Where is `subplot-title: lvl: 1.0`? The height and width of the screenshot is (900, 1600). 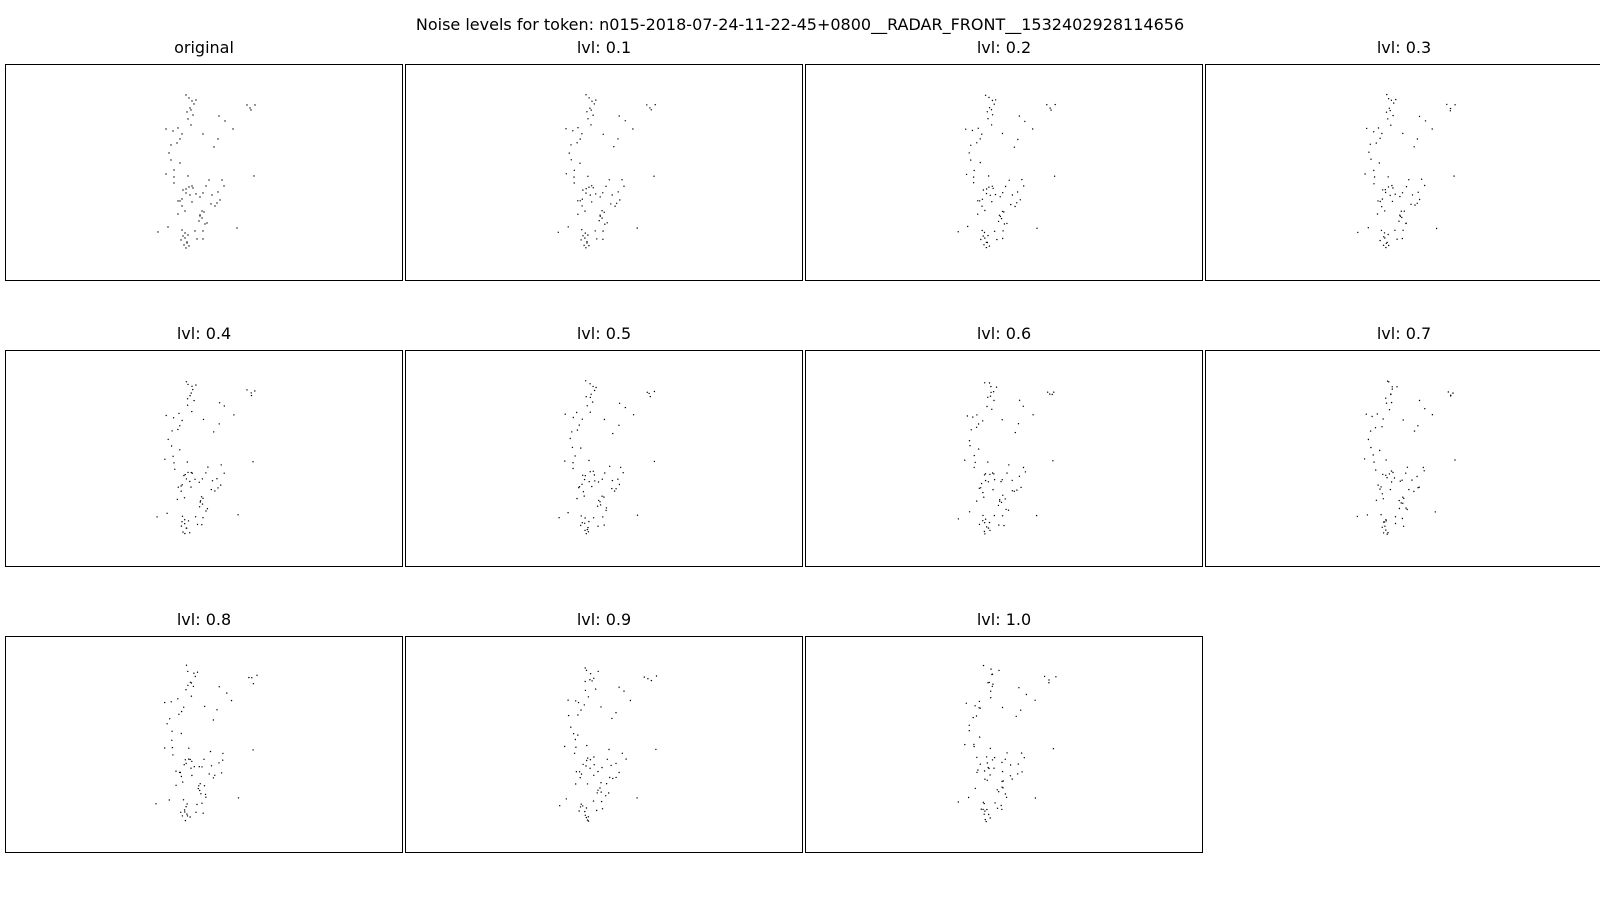 subplot-title: lvl: 1.0 is located at coordinates (1004, 619).